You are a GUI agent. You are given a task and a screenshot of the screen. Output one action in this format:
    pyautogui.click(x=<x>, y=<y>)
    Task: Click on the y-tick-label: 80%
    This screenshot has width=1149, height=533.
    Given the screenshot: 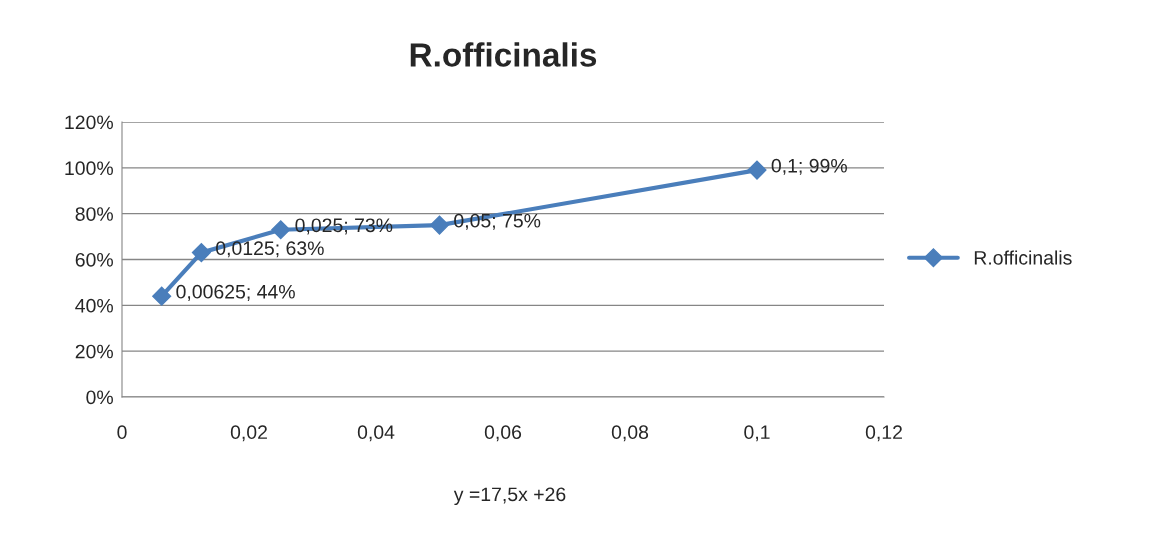 What is the action you would take?
    pyautogui.click(x=94, y=214)
    